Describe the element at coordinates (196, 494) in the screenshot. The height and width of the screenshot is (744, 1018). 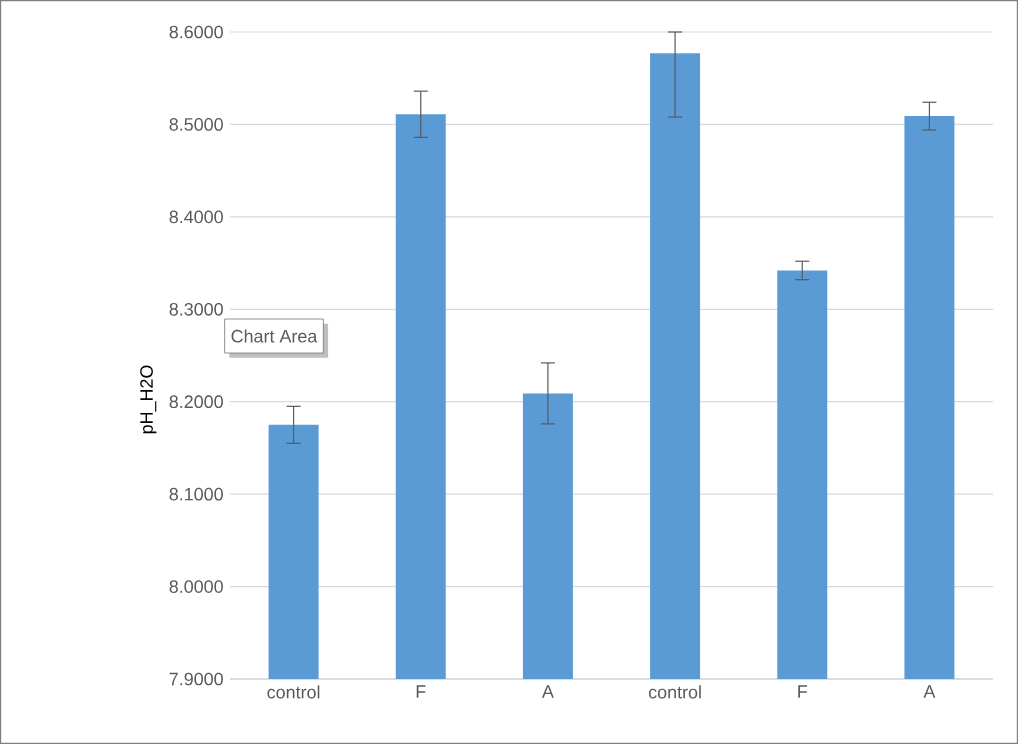
I see `y-tick-label: 8.1000` at that location.